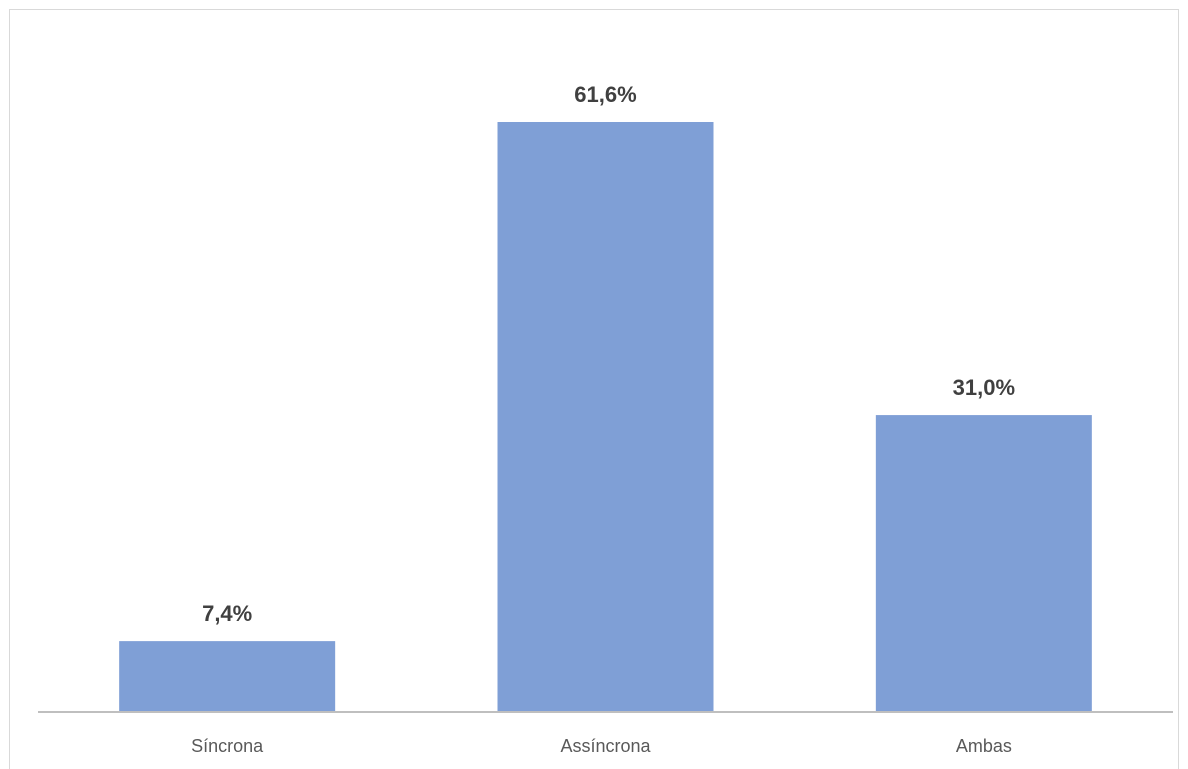  Describe the element at coordinates (605, 94) in the screenshot. I see `data-label-1: 61,6%` at that location.